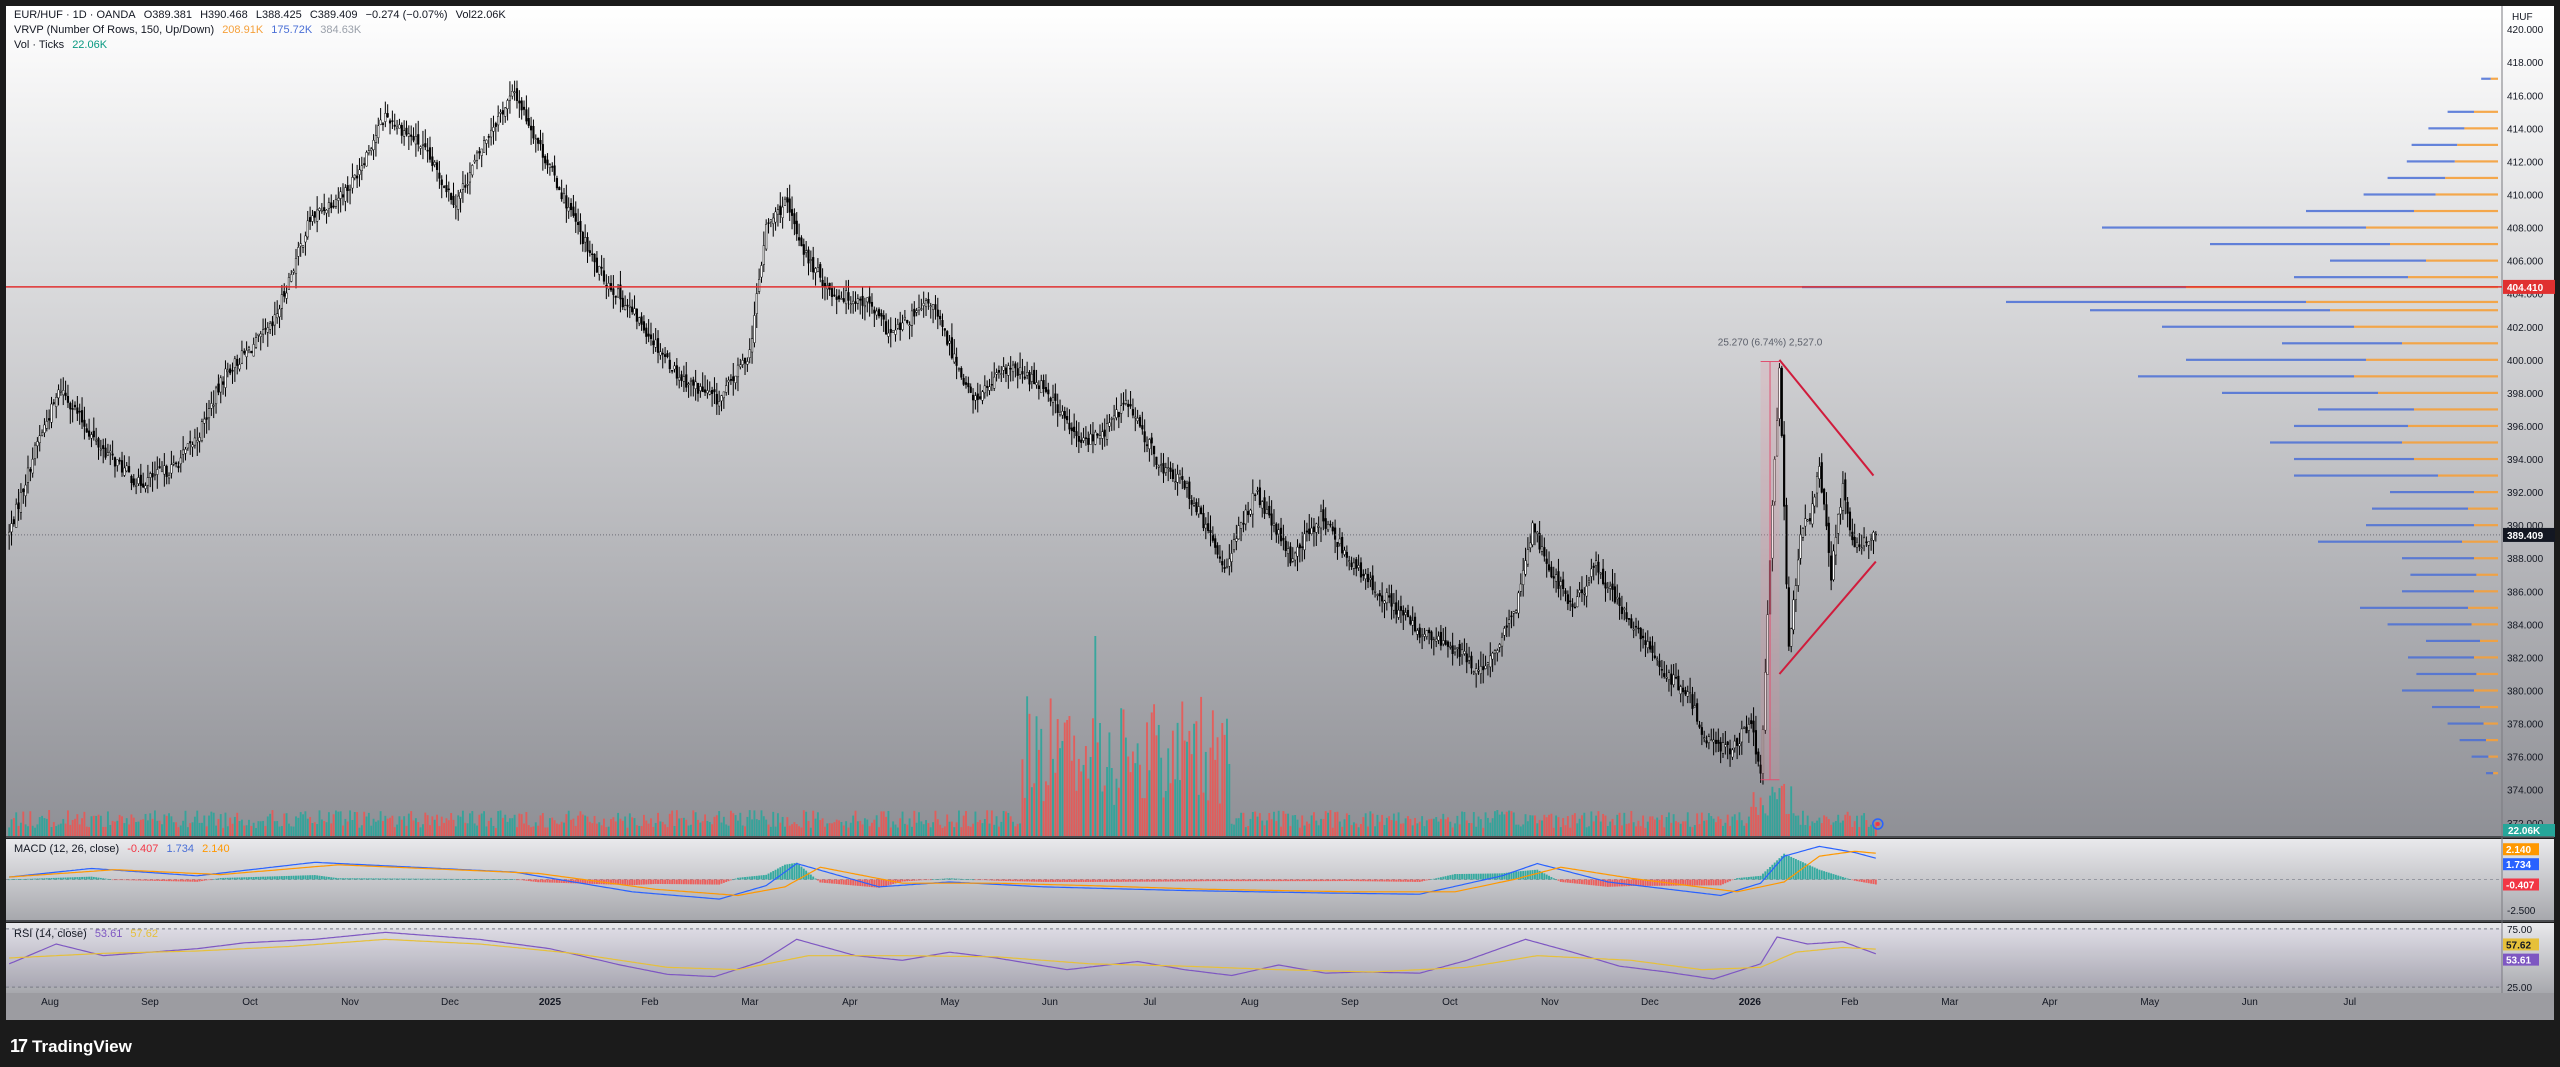  I want to click on legend-high: H390.468, so click(224, 15).